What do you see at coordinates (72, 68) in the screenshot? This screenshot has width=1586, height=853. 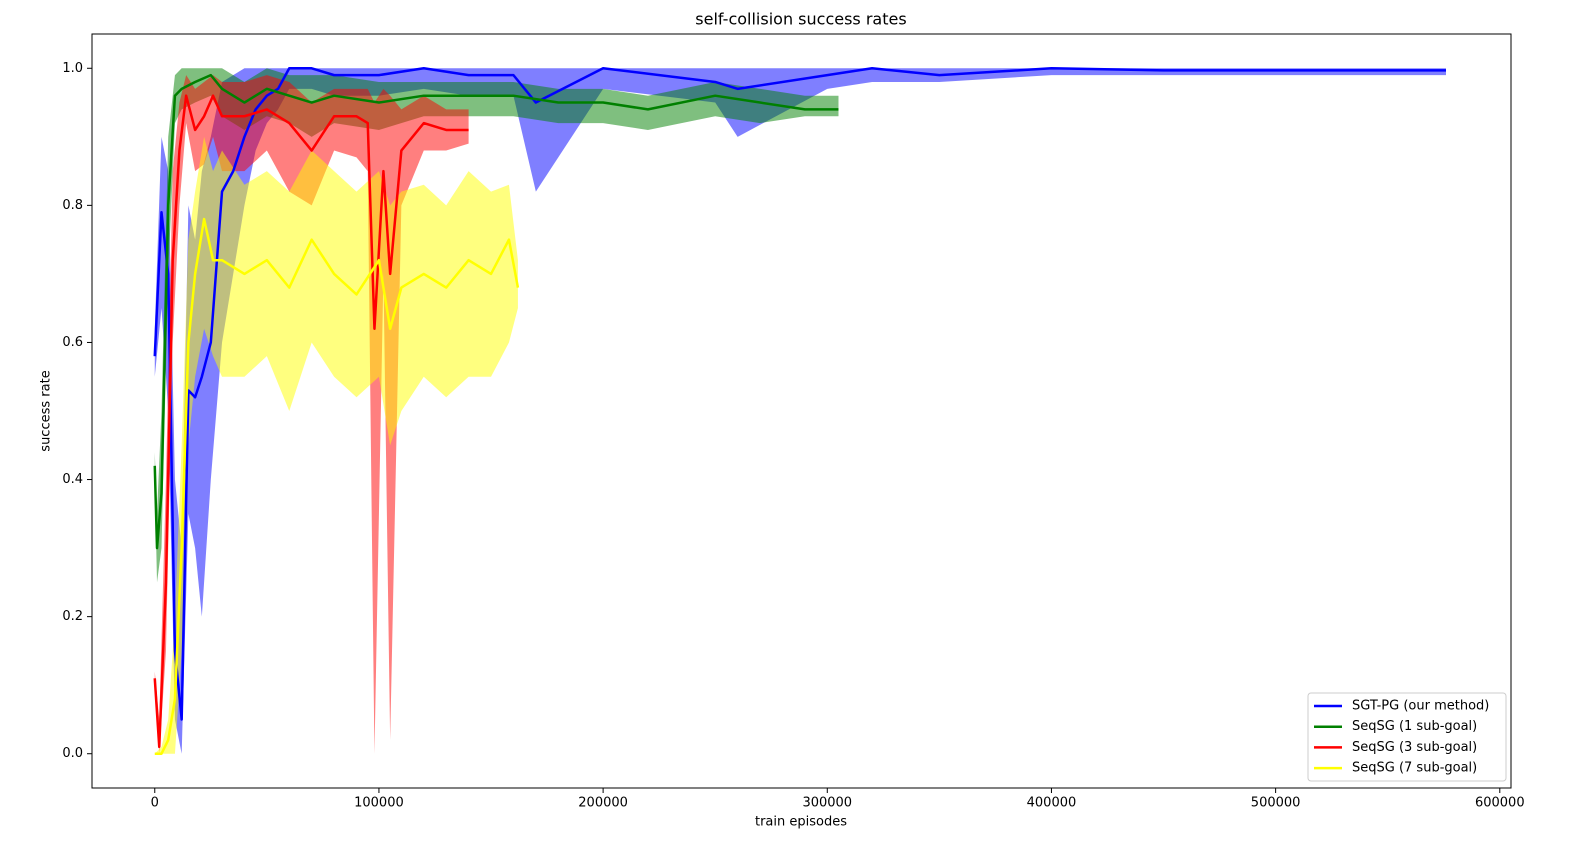 I see `y-tick-label: 1.0` at bounding box center [72, 68].